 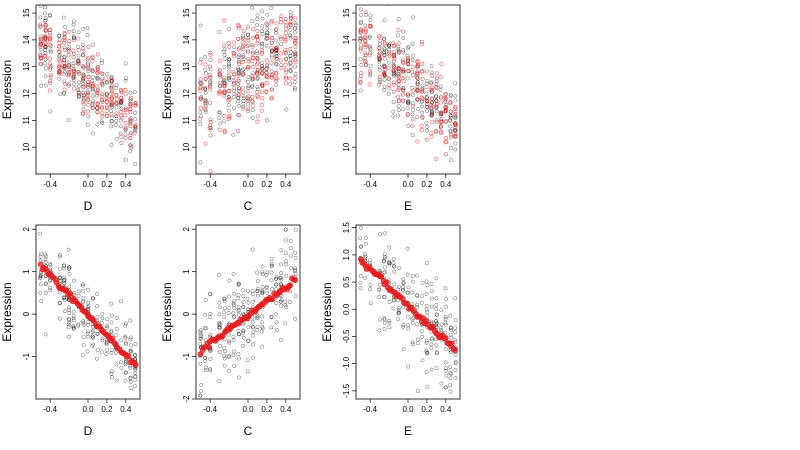 I want to click on y-tick-label: 15, so click(x=26, y=12).